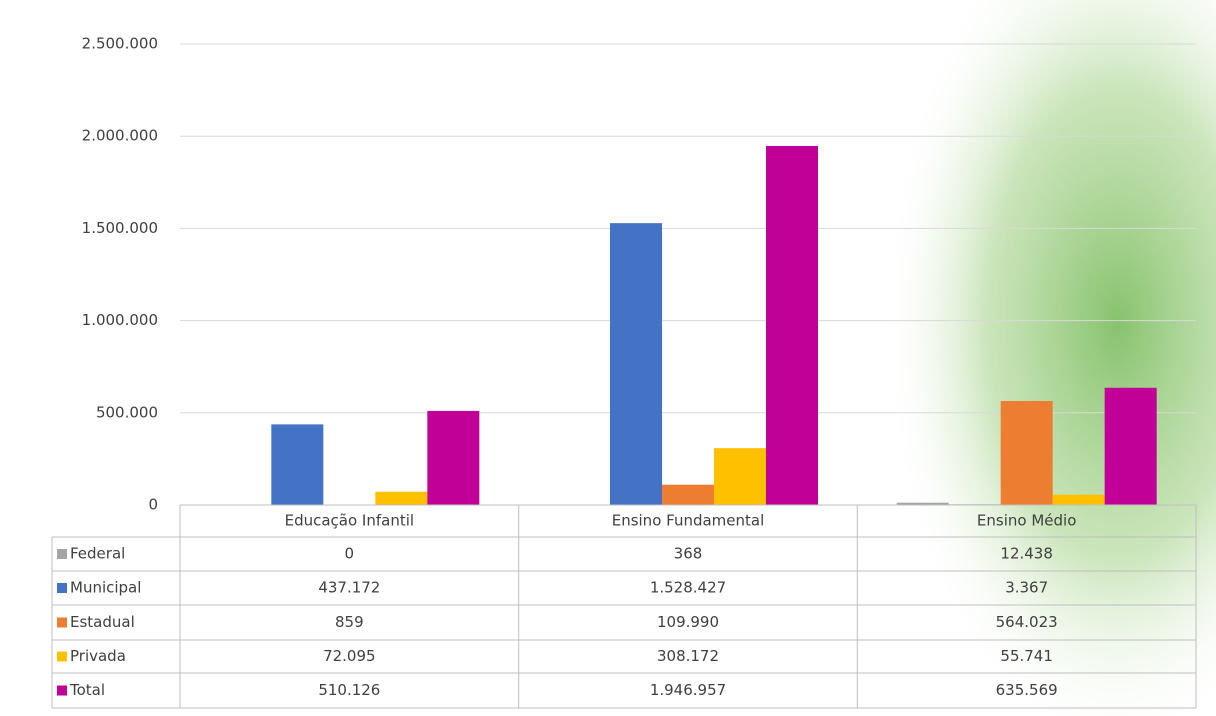 Image resolution: width=1216 pixels, height=716 pixels. Describe the element at coordinates (688, 656) in the screenshot. I see `table-value: 308.172` at that location.